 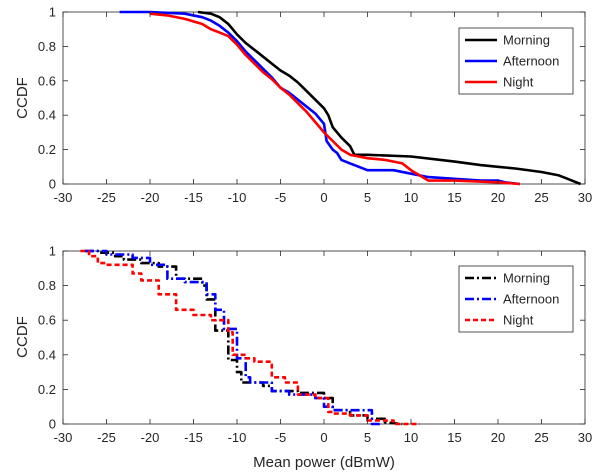 I want to click on bottom-x-tick-label: -10, so click(x=237, y=437).